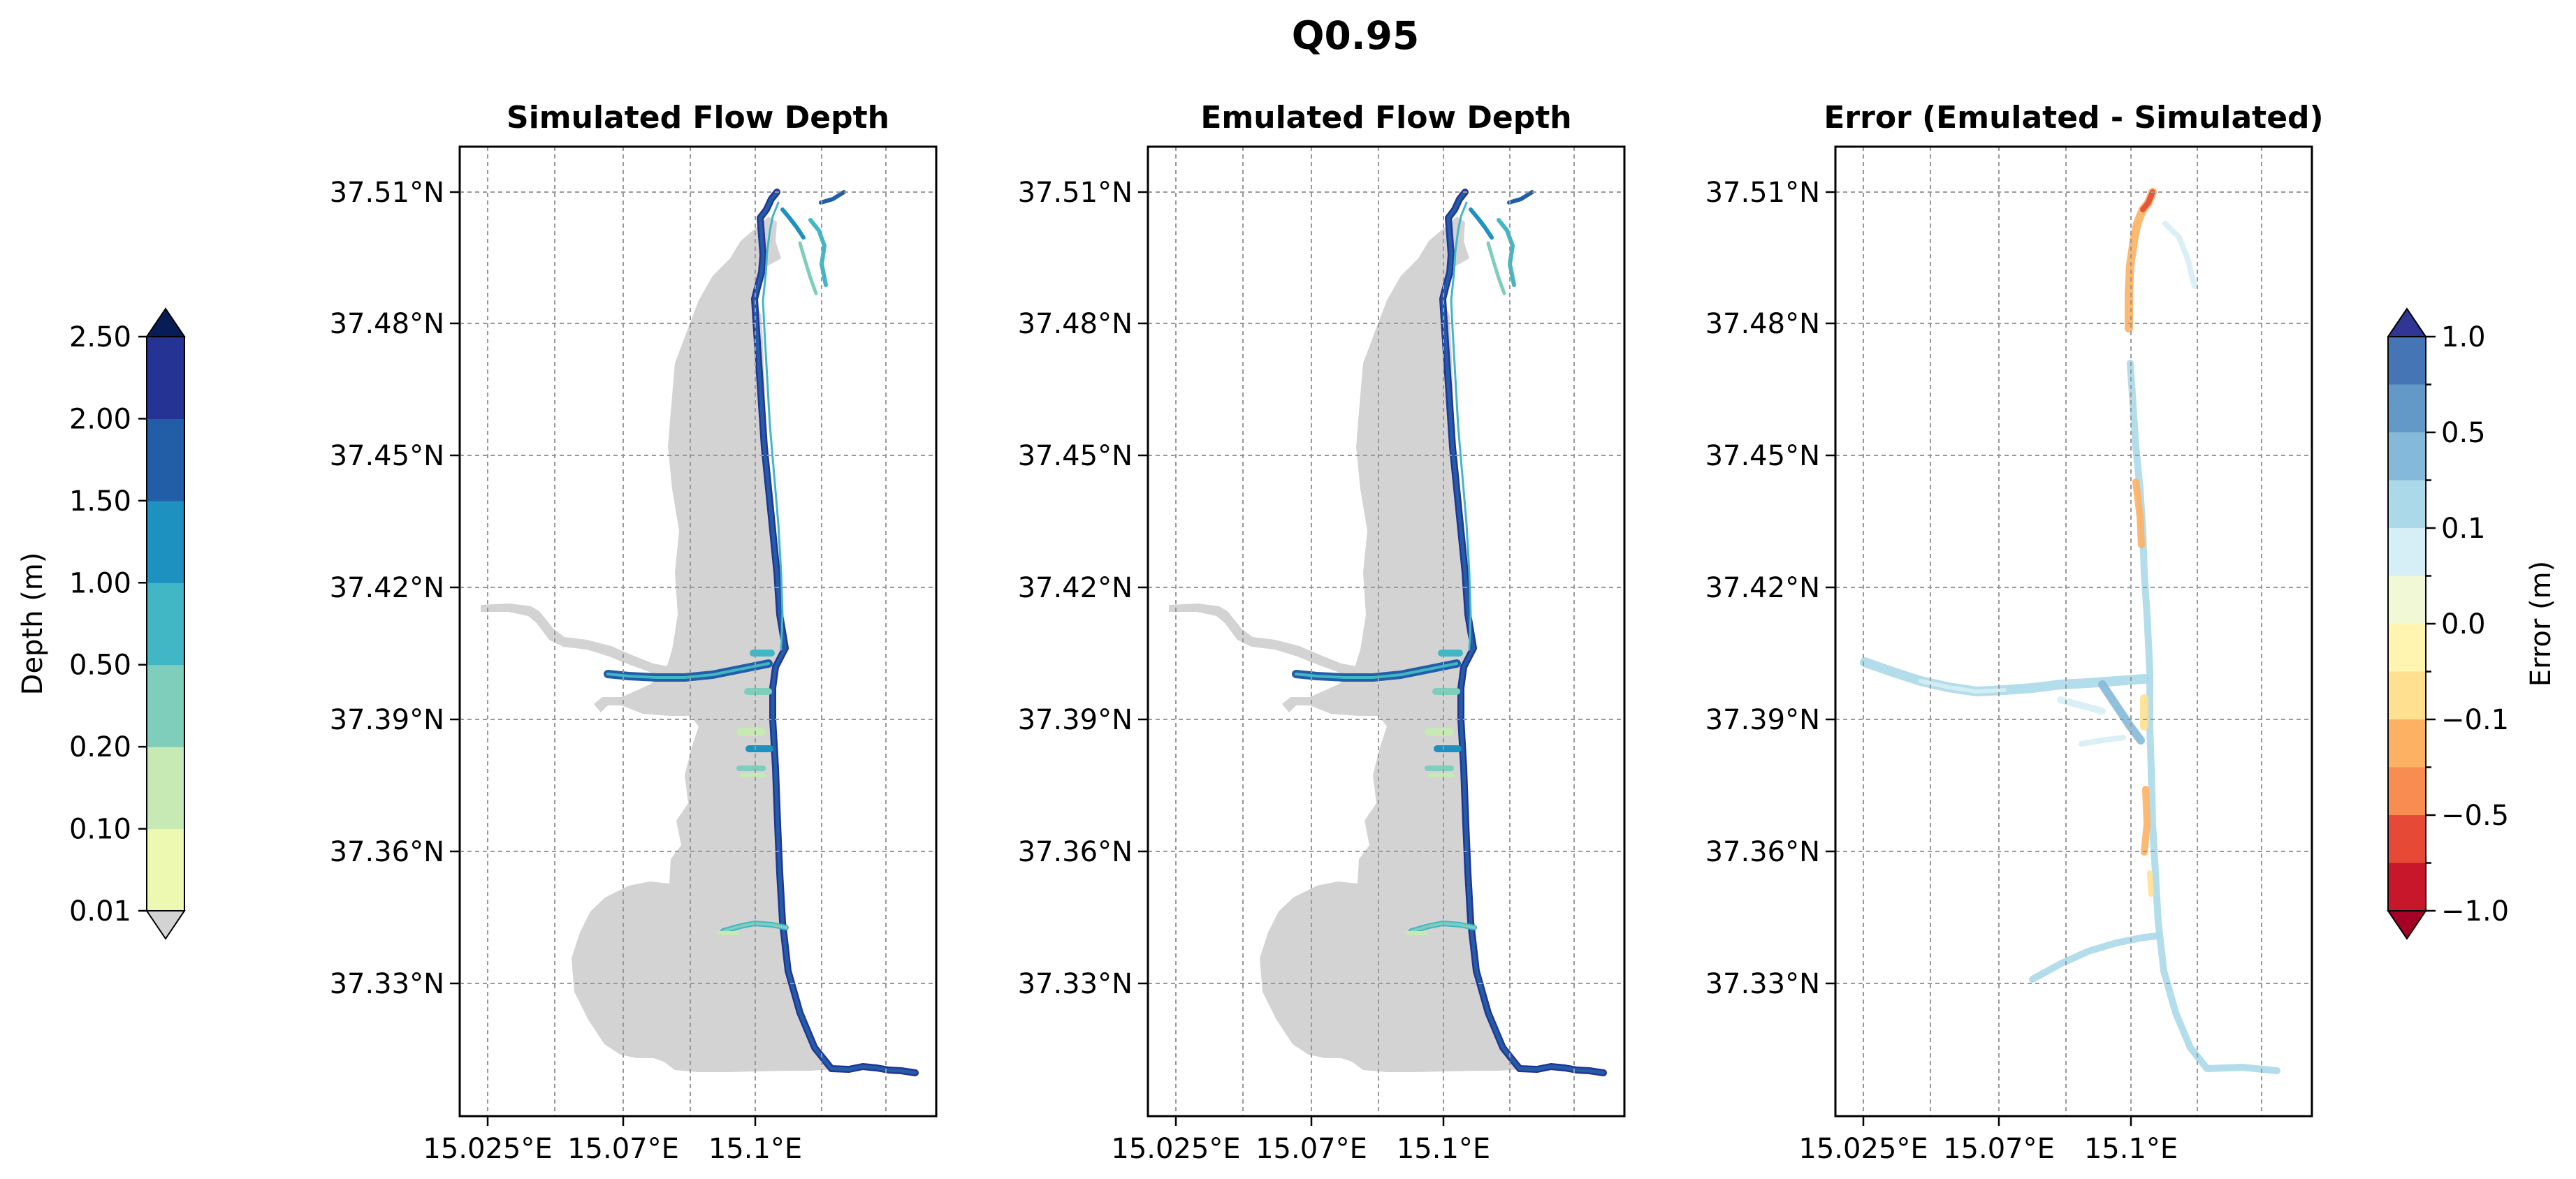 This screenshot has height=1179, width=2576. What do you see at coordinates (100, 747) in the screenshot?
I see `colorbar-tick-label: 0.20` at bounding box center [100, 747].